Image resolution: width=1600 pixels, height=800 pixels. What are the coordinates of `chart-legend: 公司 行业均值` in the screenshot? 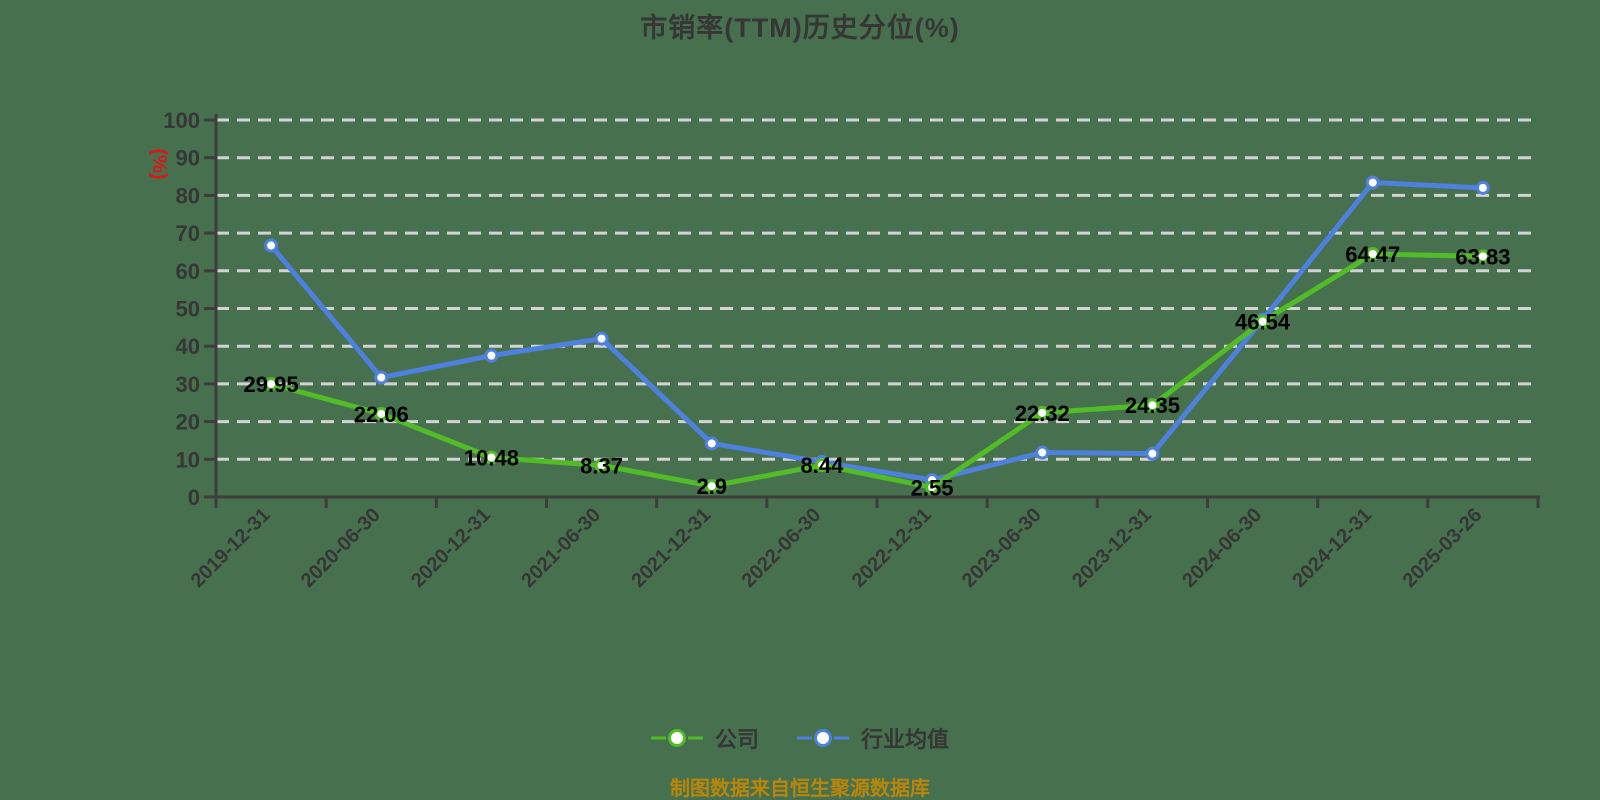 It's located at (800, 738).